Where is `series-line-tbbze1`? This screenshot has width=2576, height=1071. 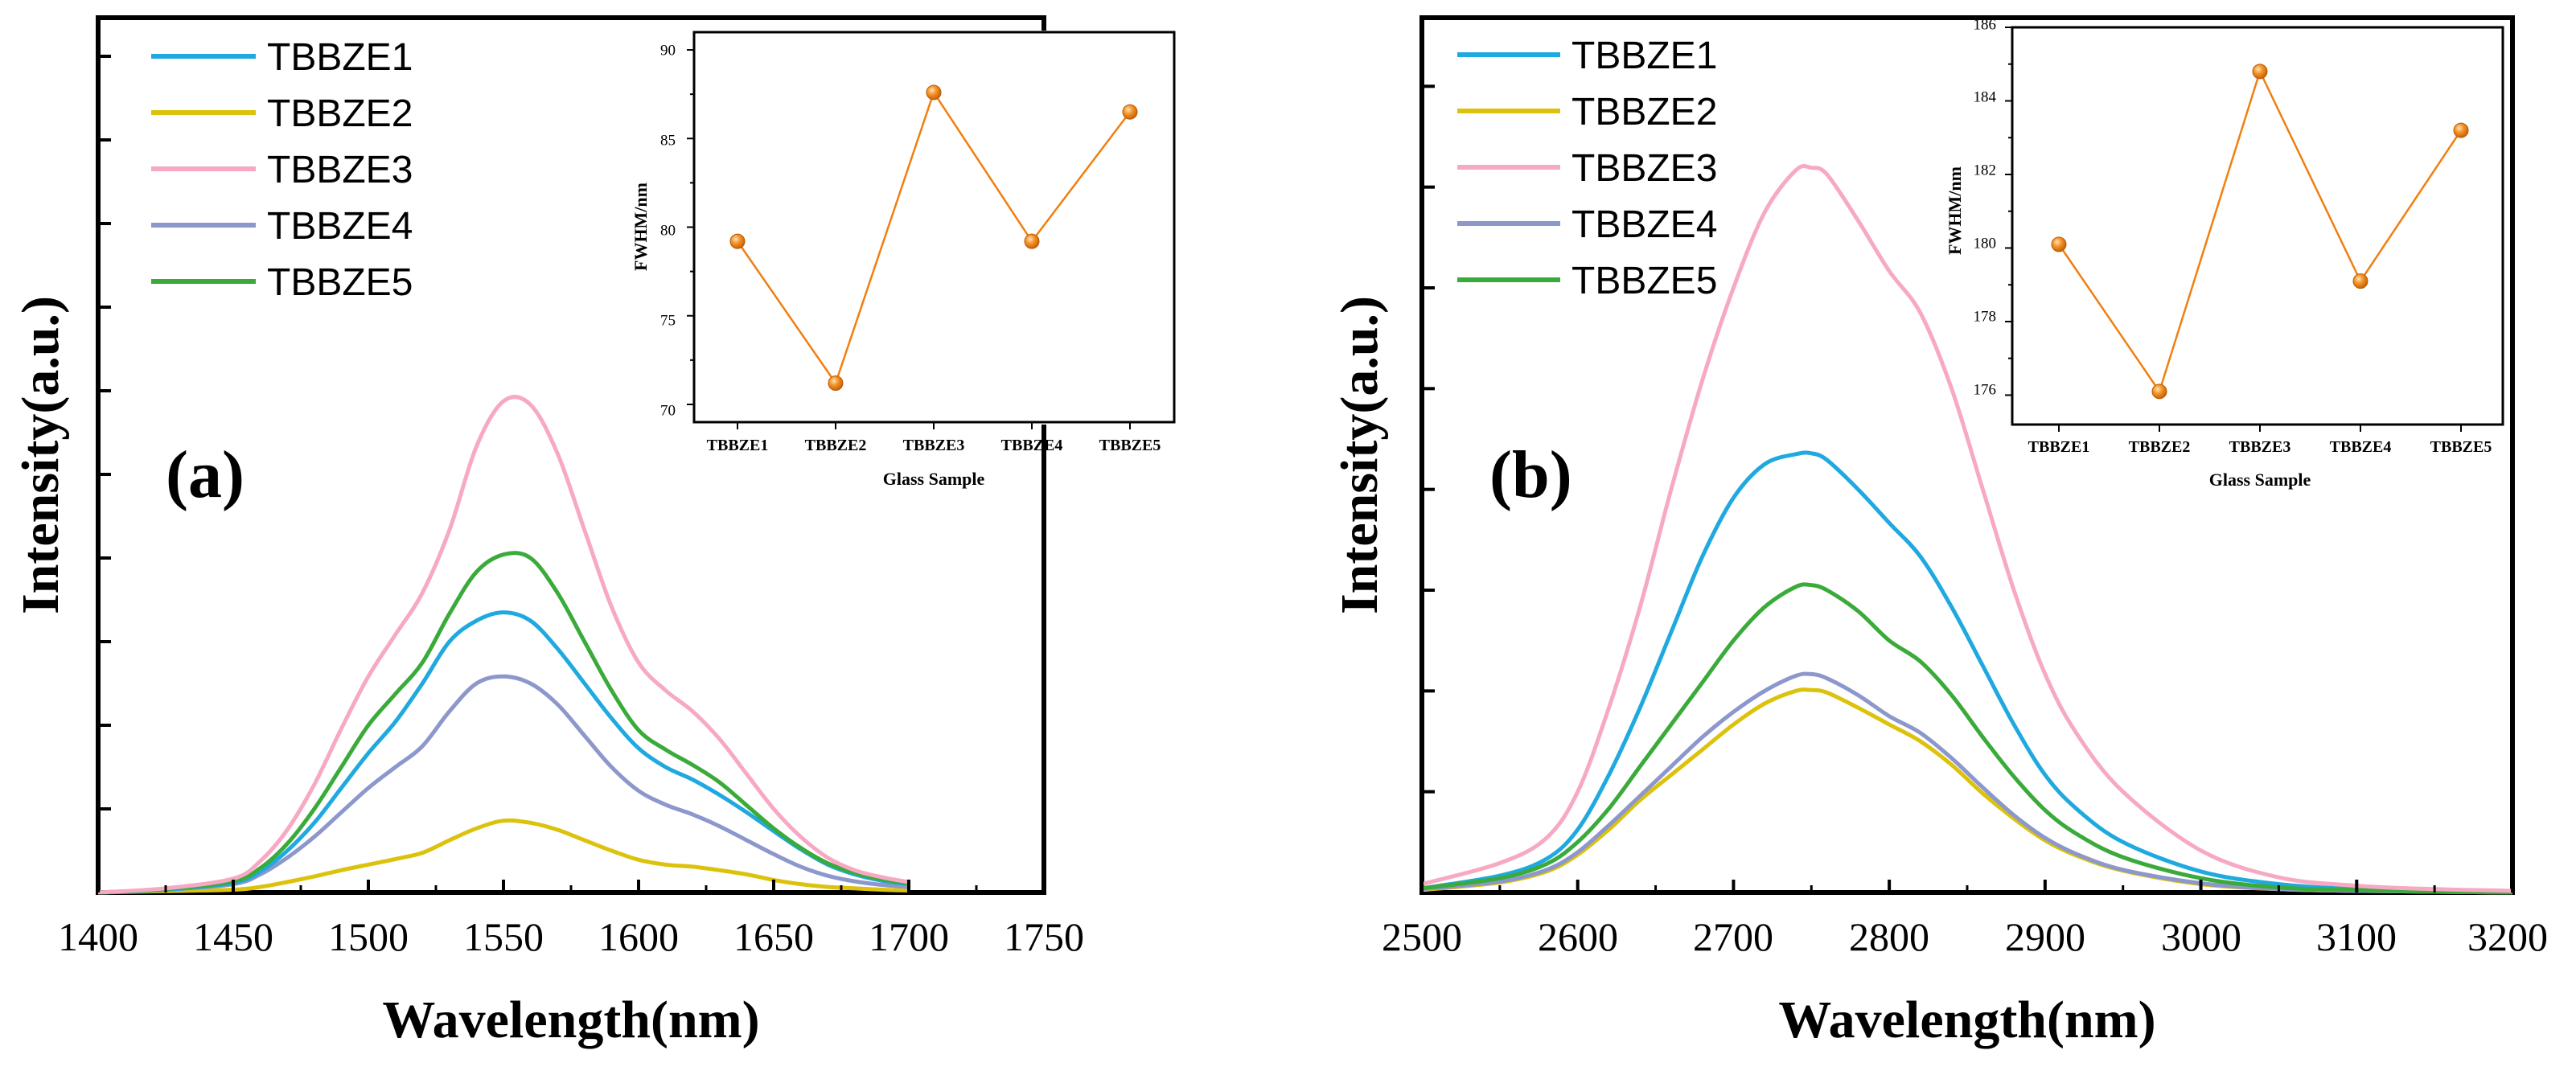
series-line-tbbze1 is located at coordinates (503, 752).